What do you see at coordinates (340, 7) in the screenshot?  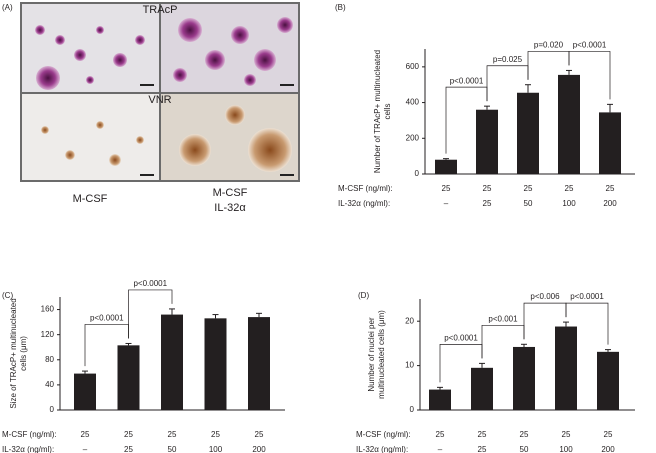 I see `panel-label: (B)` at bounding box center [340, 7].